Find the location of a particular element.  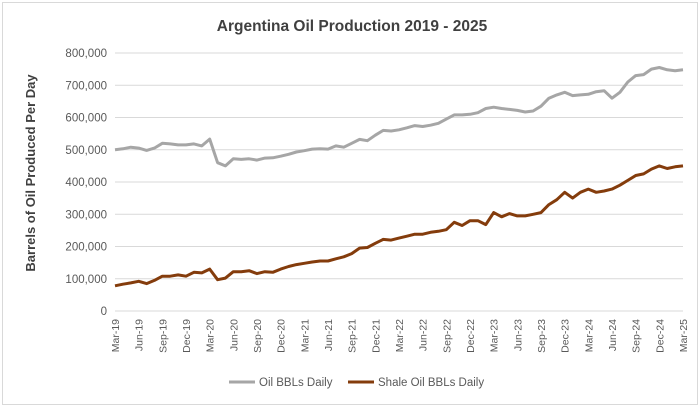

x-tick-label: Dec-20 is located at coordinates (282, 336).